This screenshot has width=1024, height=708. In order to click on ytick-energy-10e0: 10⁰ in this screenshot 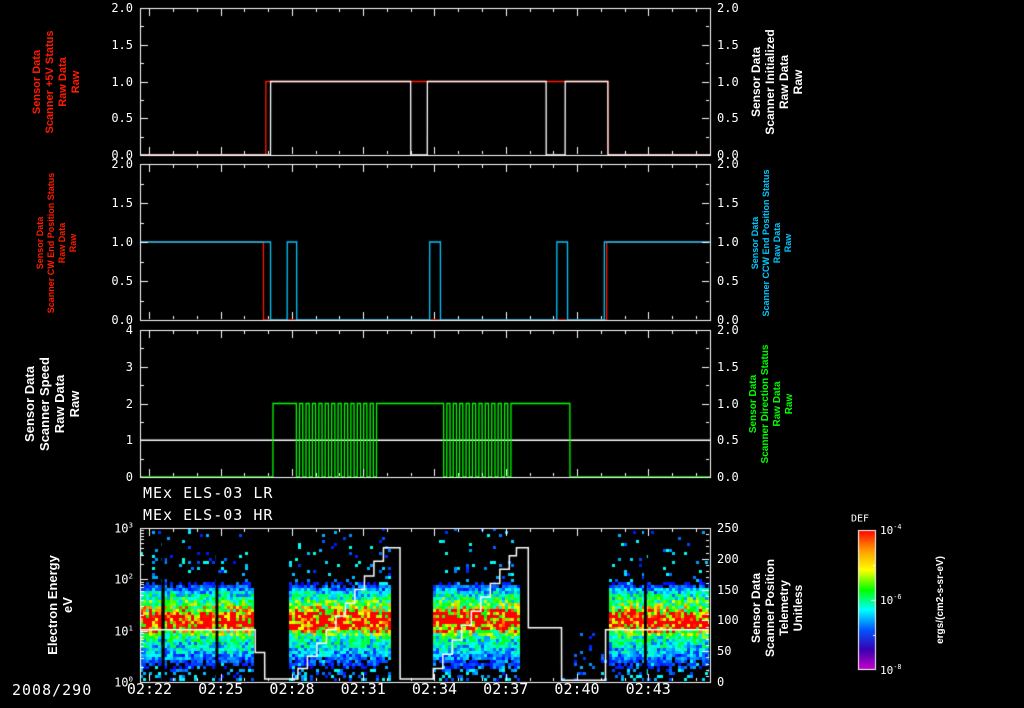, I will do `click(123, 682)`.